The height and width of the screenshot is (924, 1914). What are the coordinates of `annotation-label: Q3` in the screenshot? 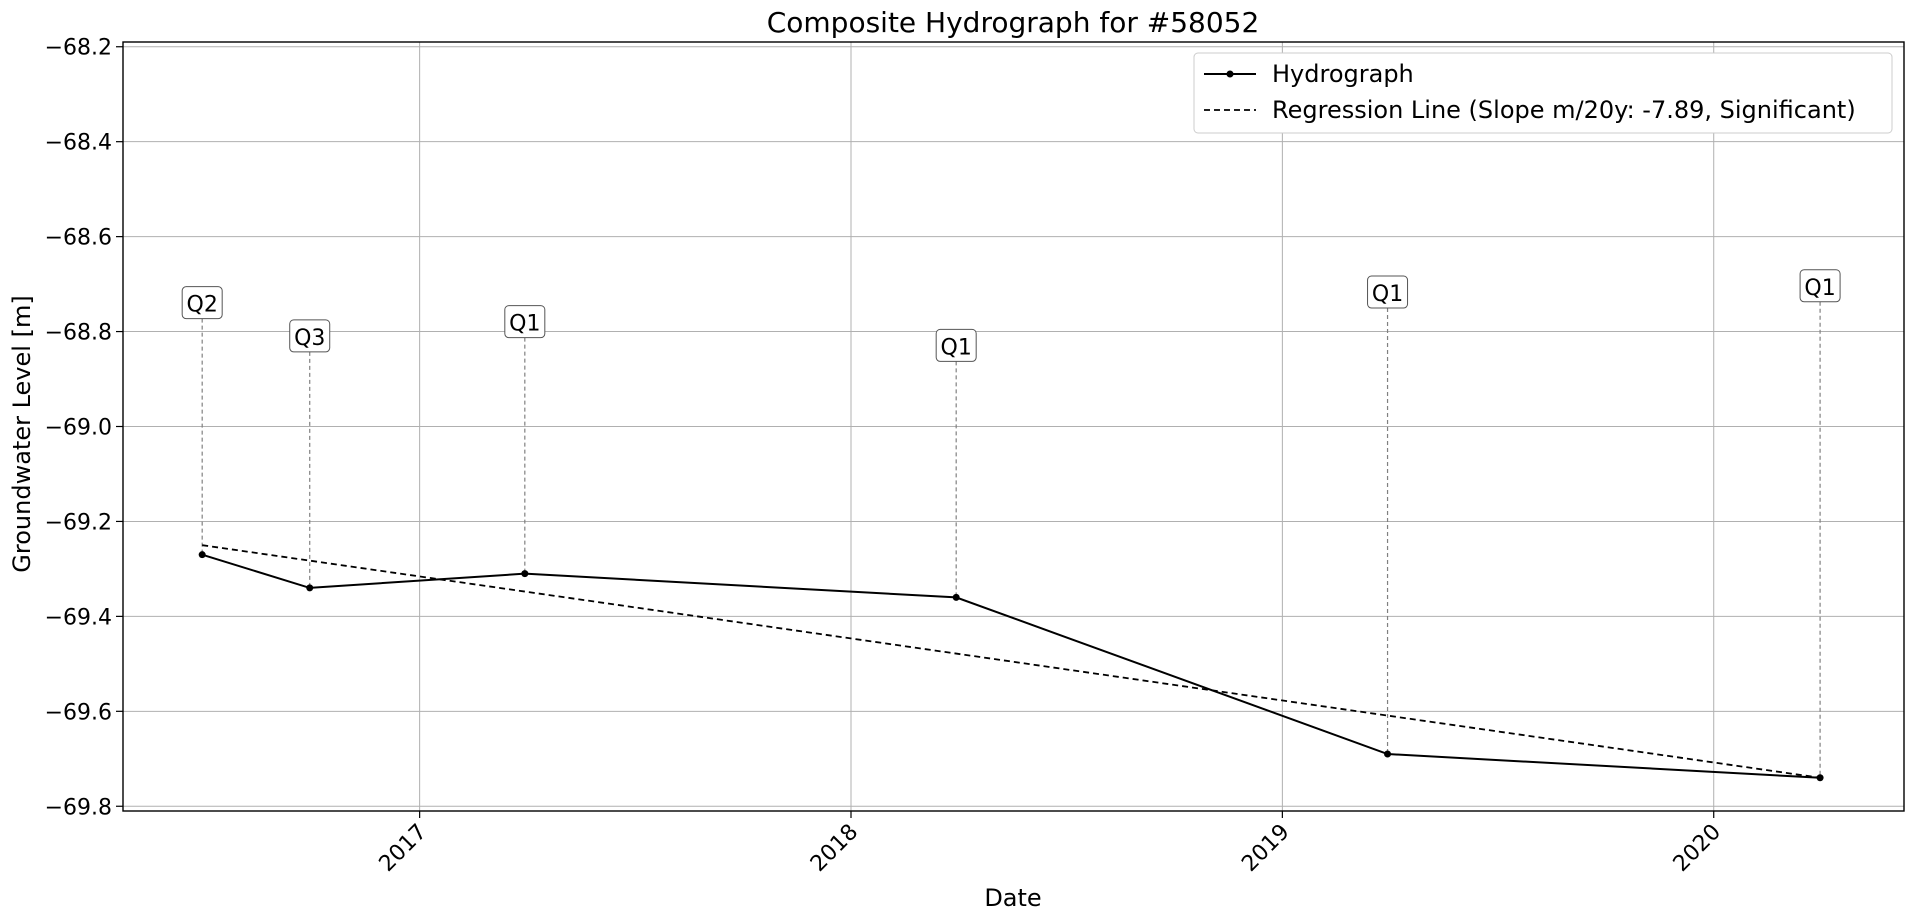 It's located at (309, 338).